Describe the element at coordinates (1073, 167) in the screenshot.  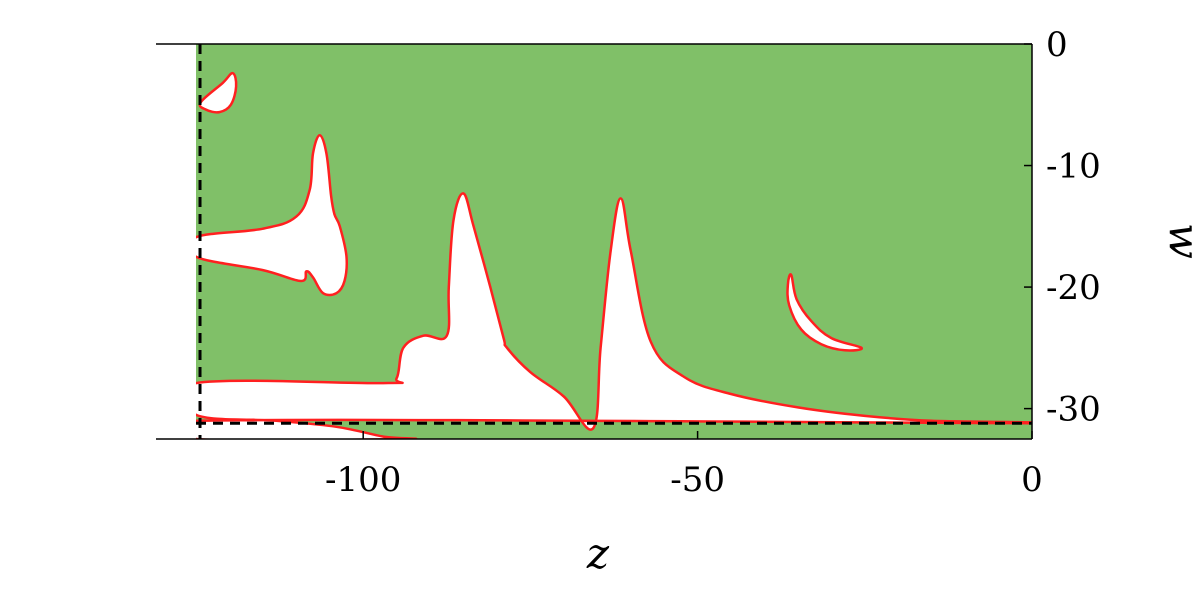
I see `y-tick-label: -10` at that location.